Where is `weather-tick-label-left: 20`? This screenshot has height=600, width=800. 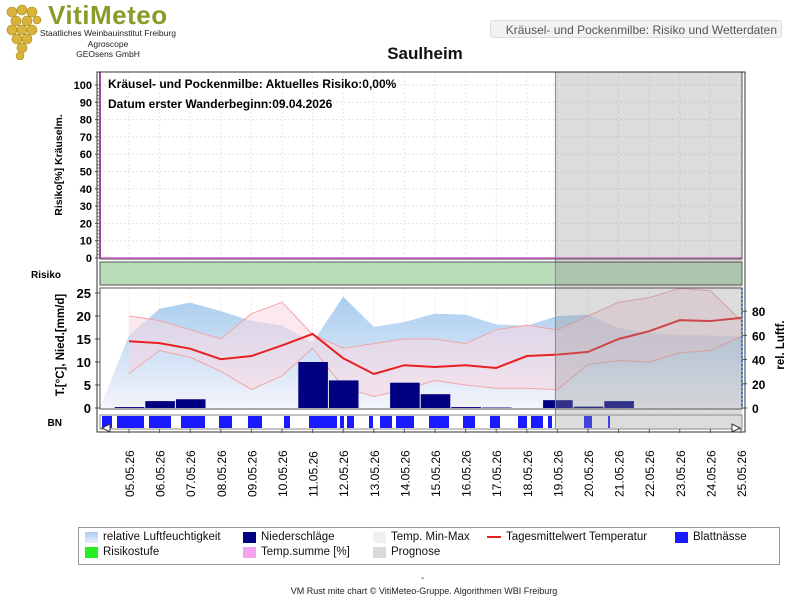 weather-tick-label-left: 20 is located at coordinates (84, 316).